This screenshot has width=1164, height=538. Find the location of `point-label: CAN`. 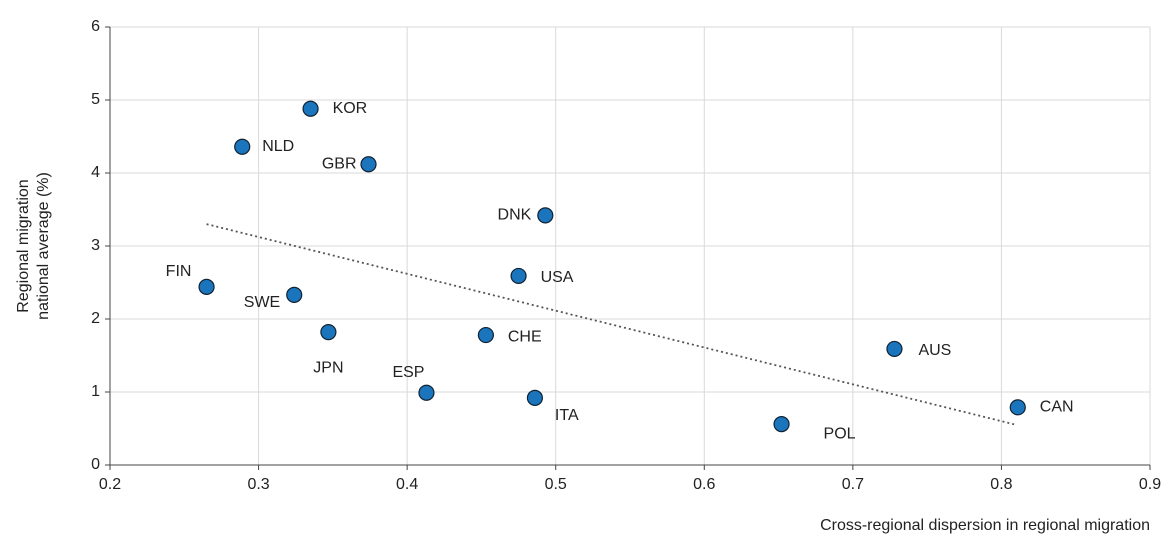

point-label: CAN is located at coordinates (1057, 407).